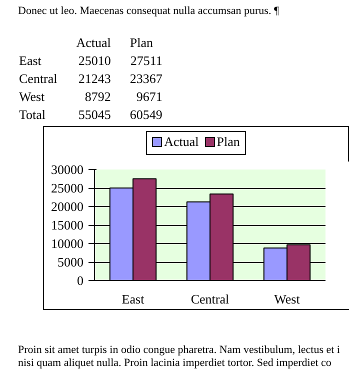 The image size is (356, 387). What do you see at coordinates (133, 299) in the screenshot?
I see `x-tick-label: East` at bounding box center [133, 299].